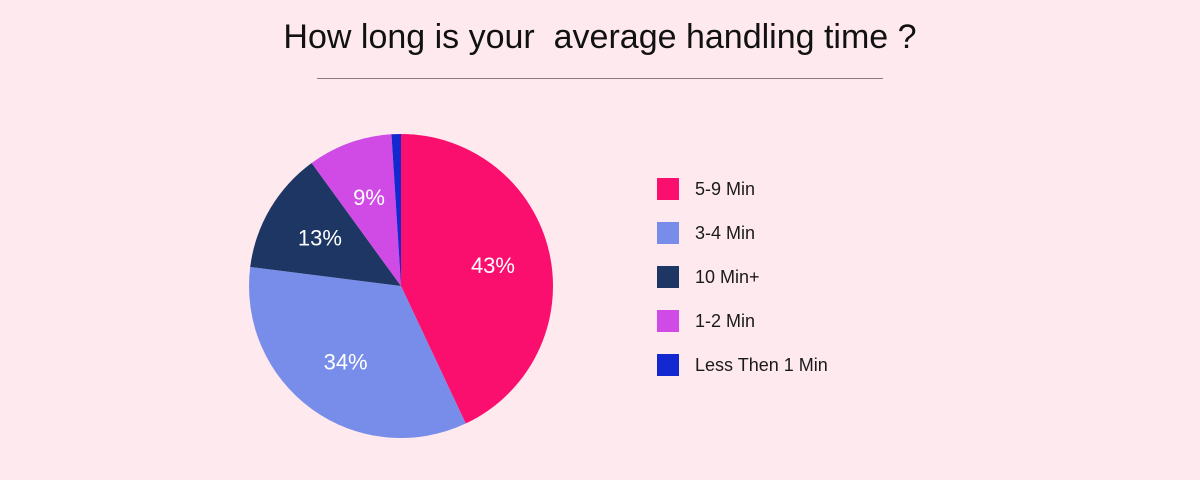 This screenshot has width=1200, height=480. I want to click on slice-label-10-min: 13%, so click(320, 238).